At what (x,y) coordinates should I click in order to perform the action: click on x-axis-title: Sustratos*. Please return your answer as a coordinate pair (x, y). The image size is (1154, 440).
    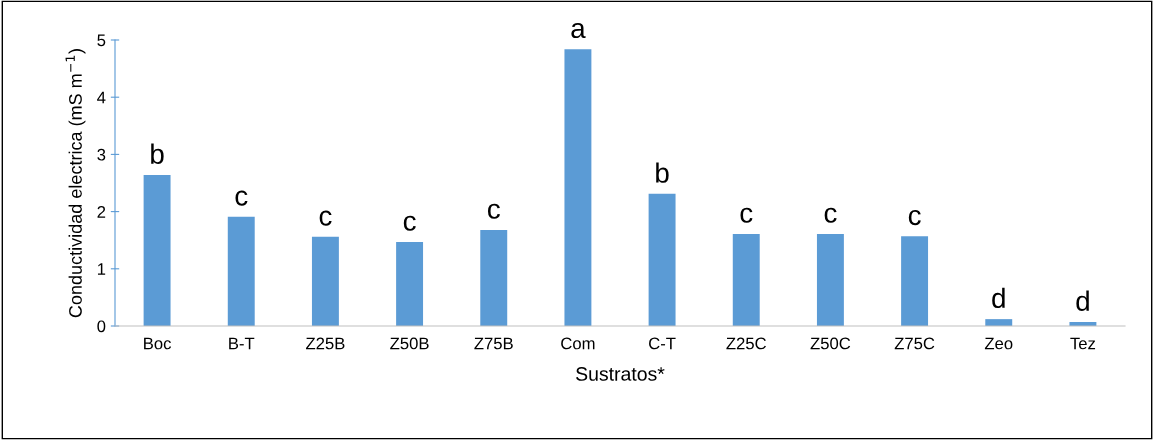
    Looking at the image, I should click on (620, 374).